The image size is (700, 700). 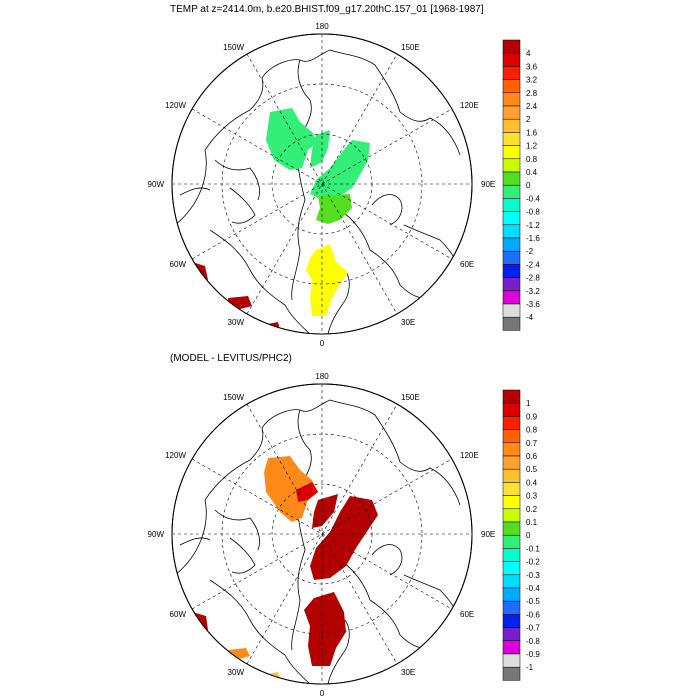 I want to click on bottom-difference-field, so click(x=285, y=568).